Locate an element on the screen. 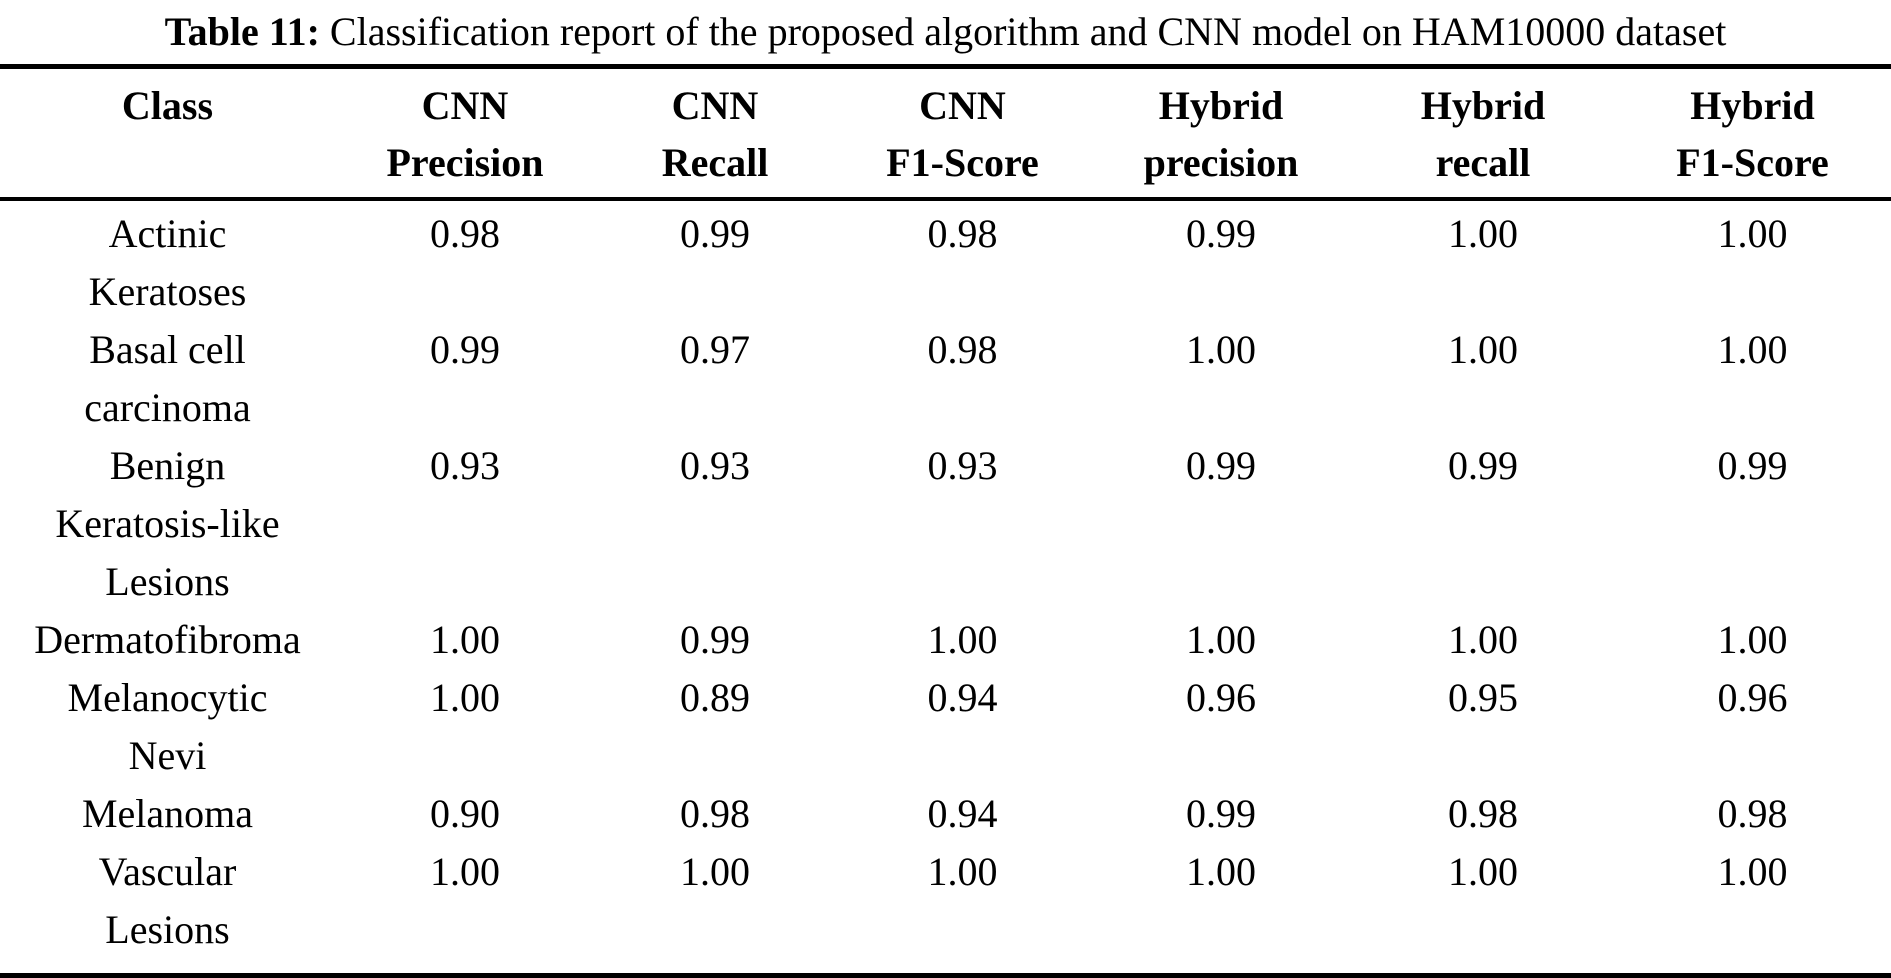 The image size is (1891, 978). class-name-cell: Dermatofibroma is located at coordinates (167, 639).